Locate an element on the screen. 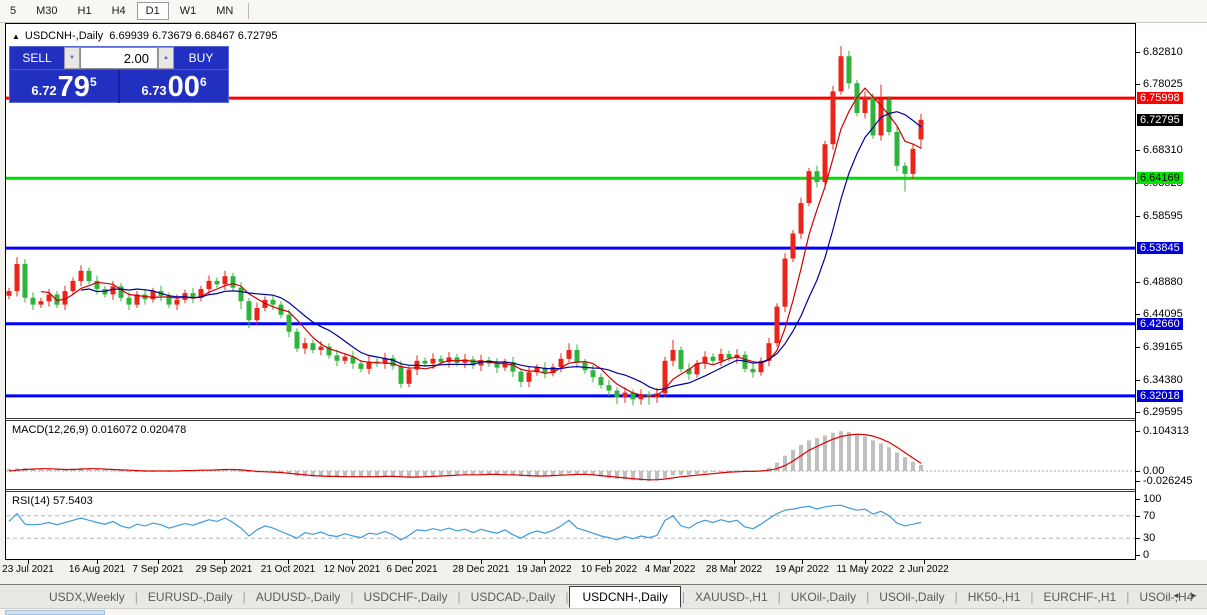 Image resolution: width=1207 pixels, height=615 pixels. chart-tab-usoil-h4: USOil-,H4 is located at coordinates (1166, 596).